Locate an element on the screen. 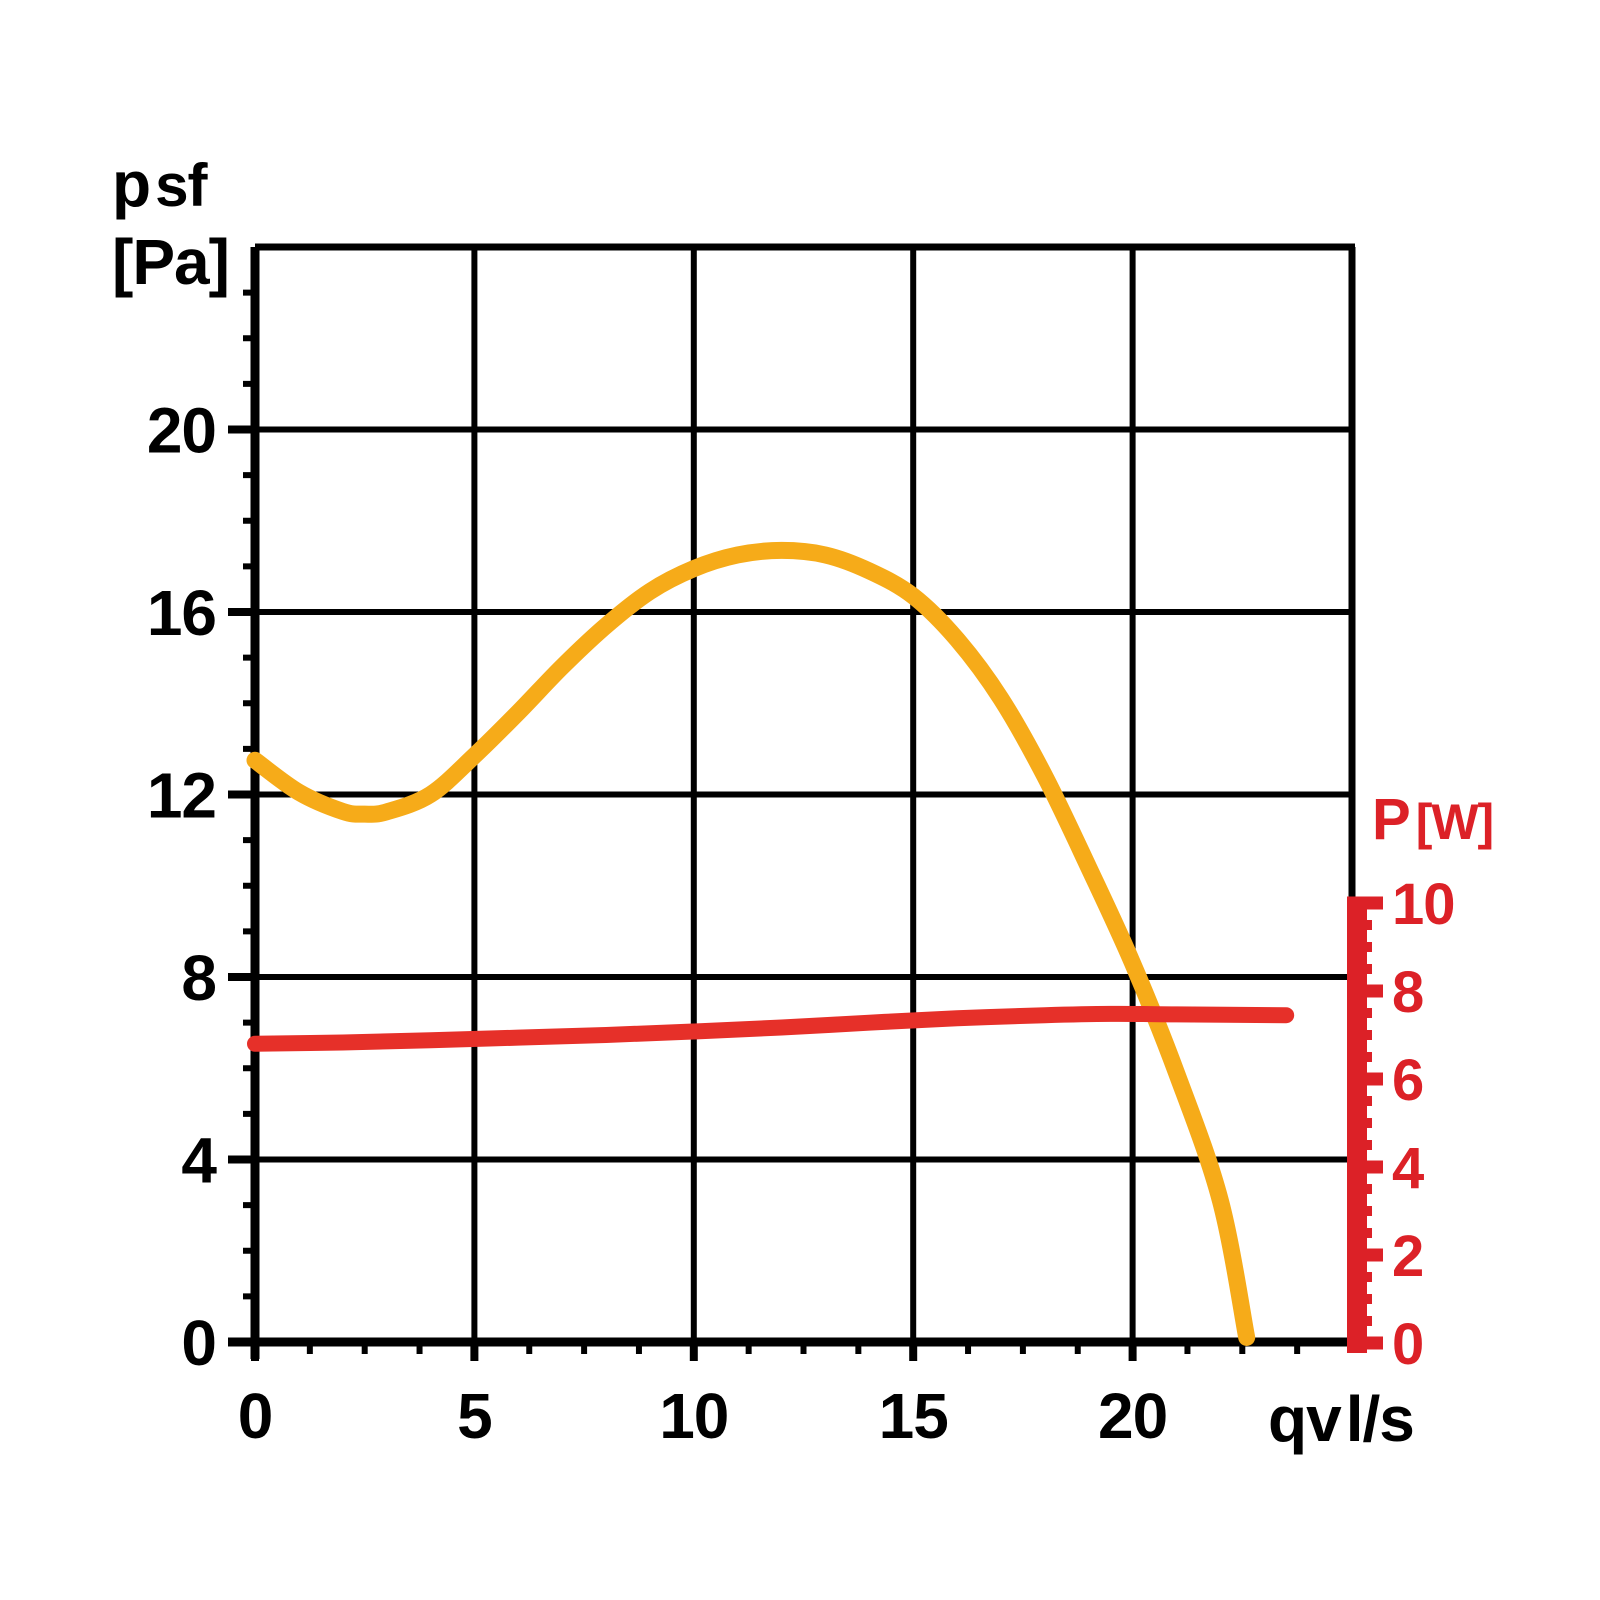  power-symbol: P is located at coordinates (1391, 819).